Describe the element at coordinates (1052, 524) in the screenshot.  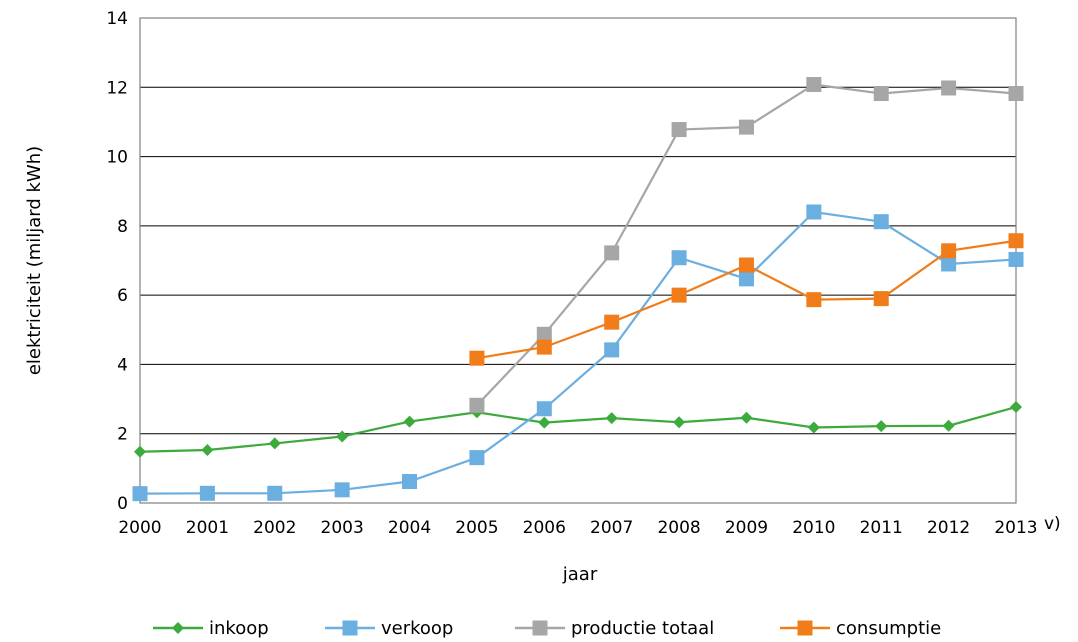
I see `x-axis-suffix: v)` at that location.